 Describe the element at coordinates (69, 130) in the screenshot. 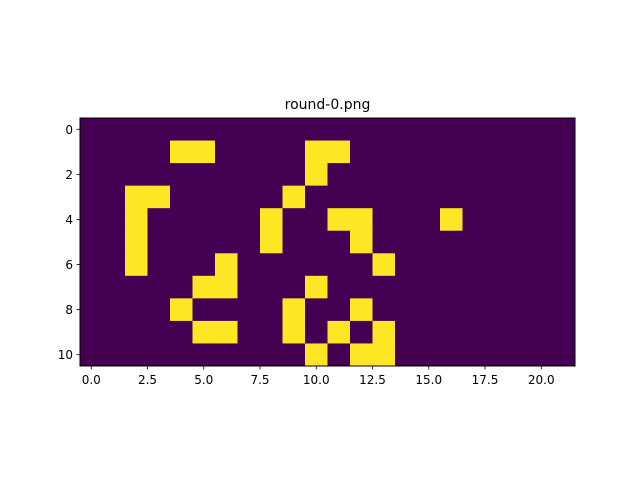

I see `y-tick-label: 0` at that location.